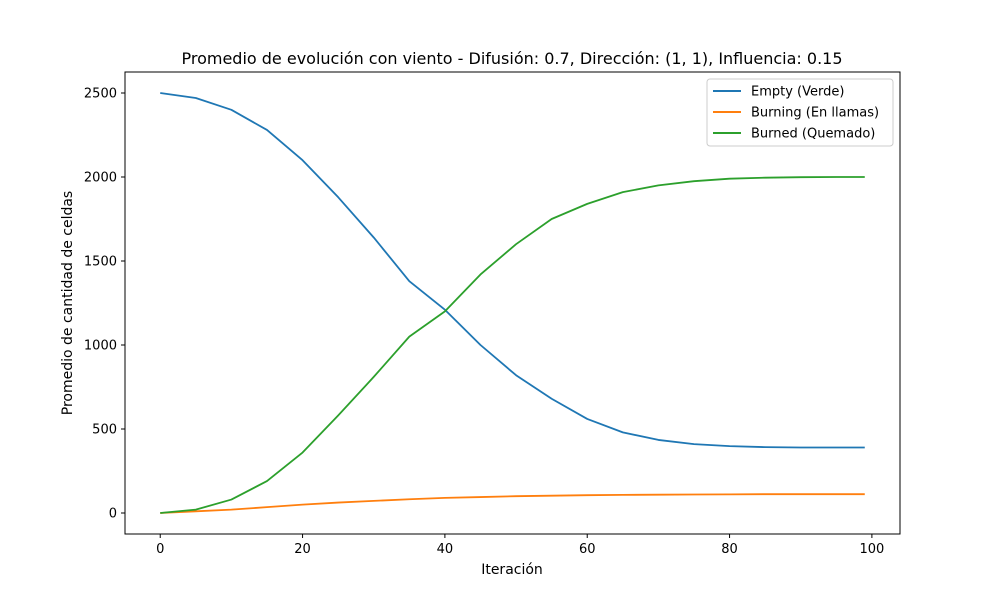 The image size is (1000, 604). What do you see at coordinates (100, 94) in the screenshot?
I see `y-tick-label: 2500` at bounding box center [100, 94].